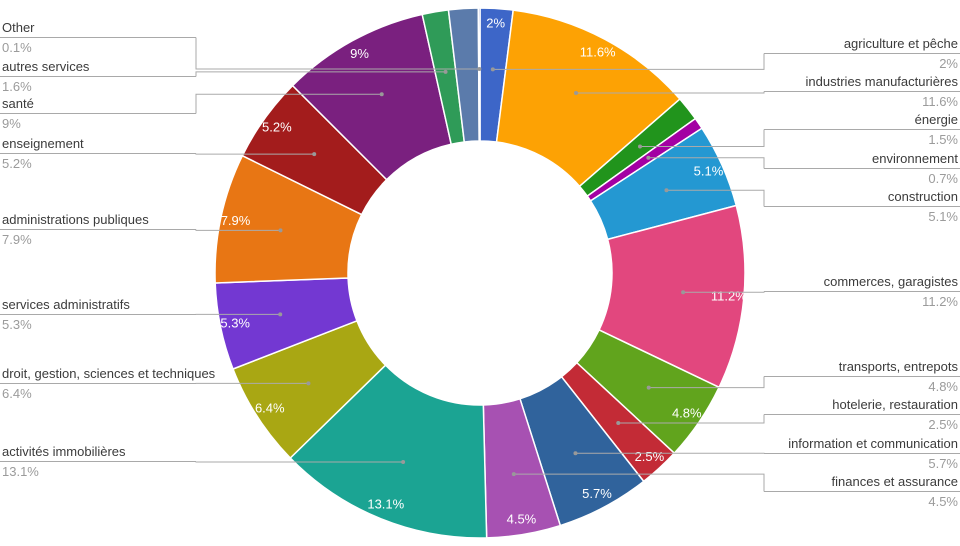  Describe the element at coordinates (495, 22) in the screenshot. I see `slice-percent-label: 2%` at that location.